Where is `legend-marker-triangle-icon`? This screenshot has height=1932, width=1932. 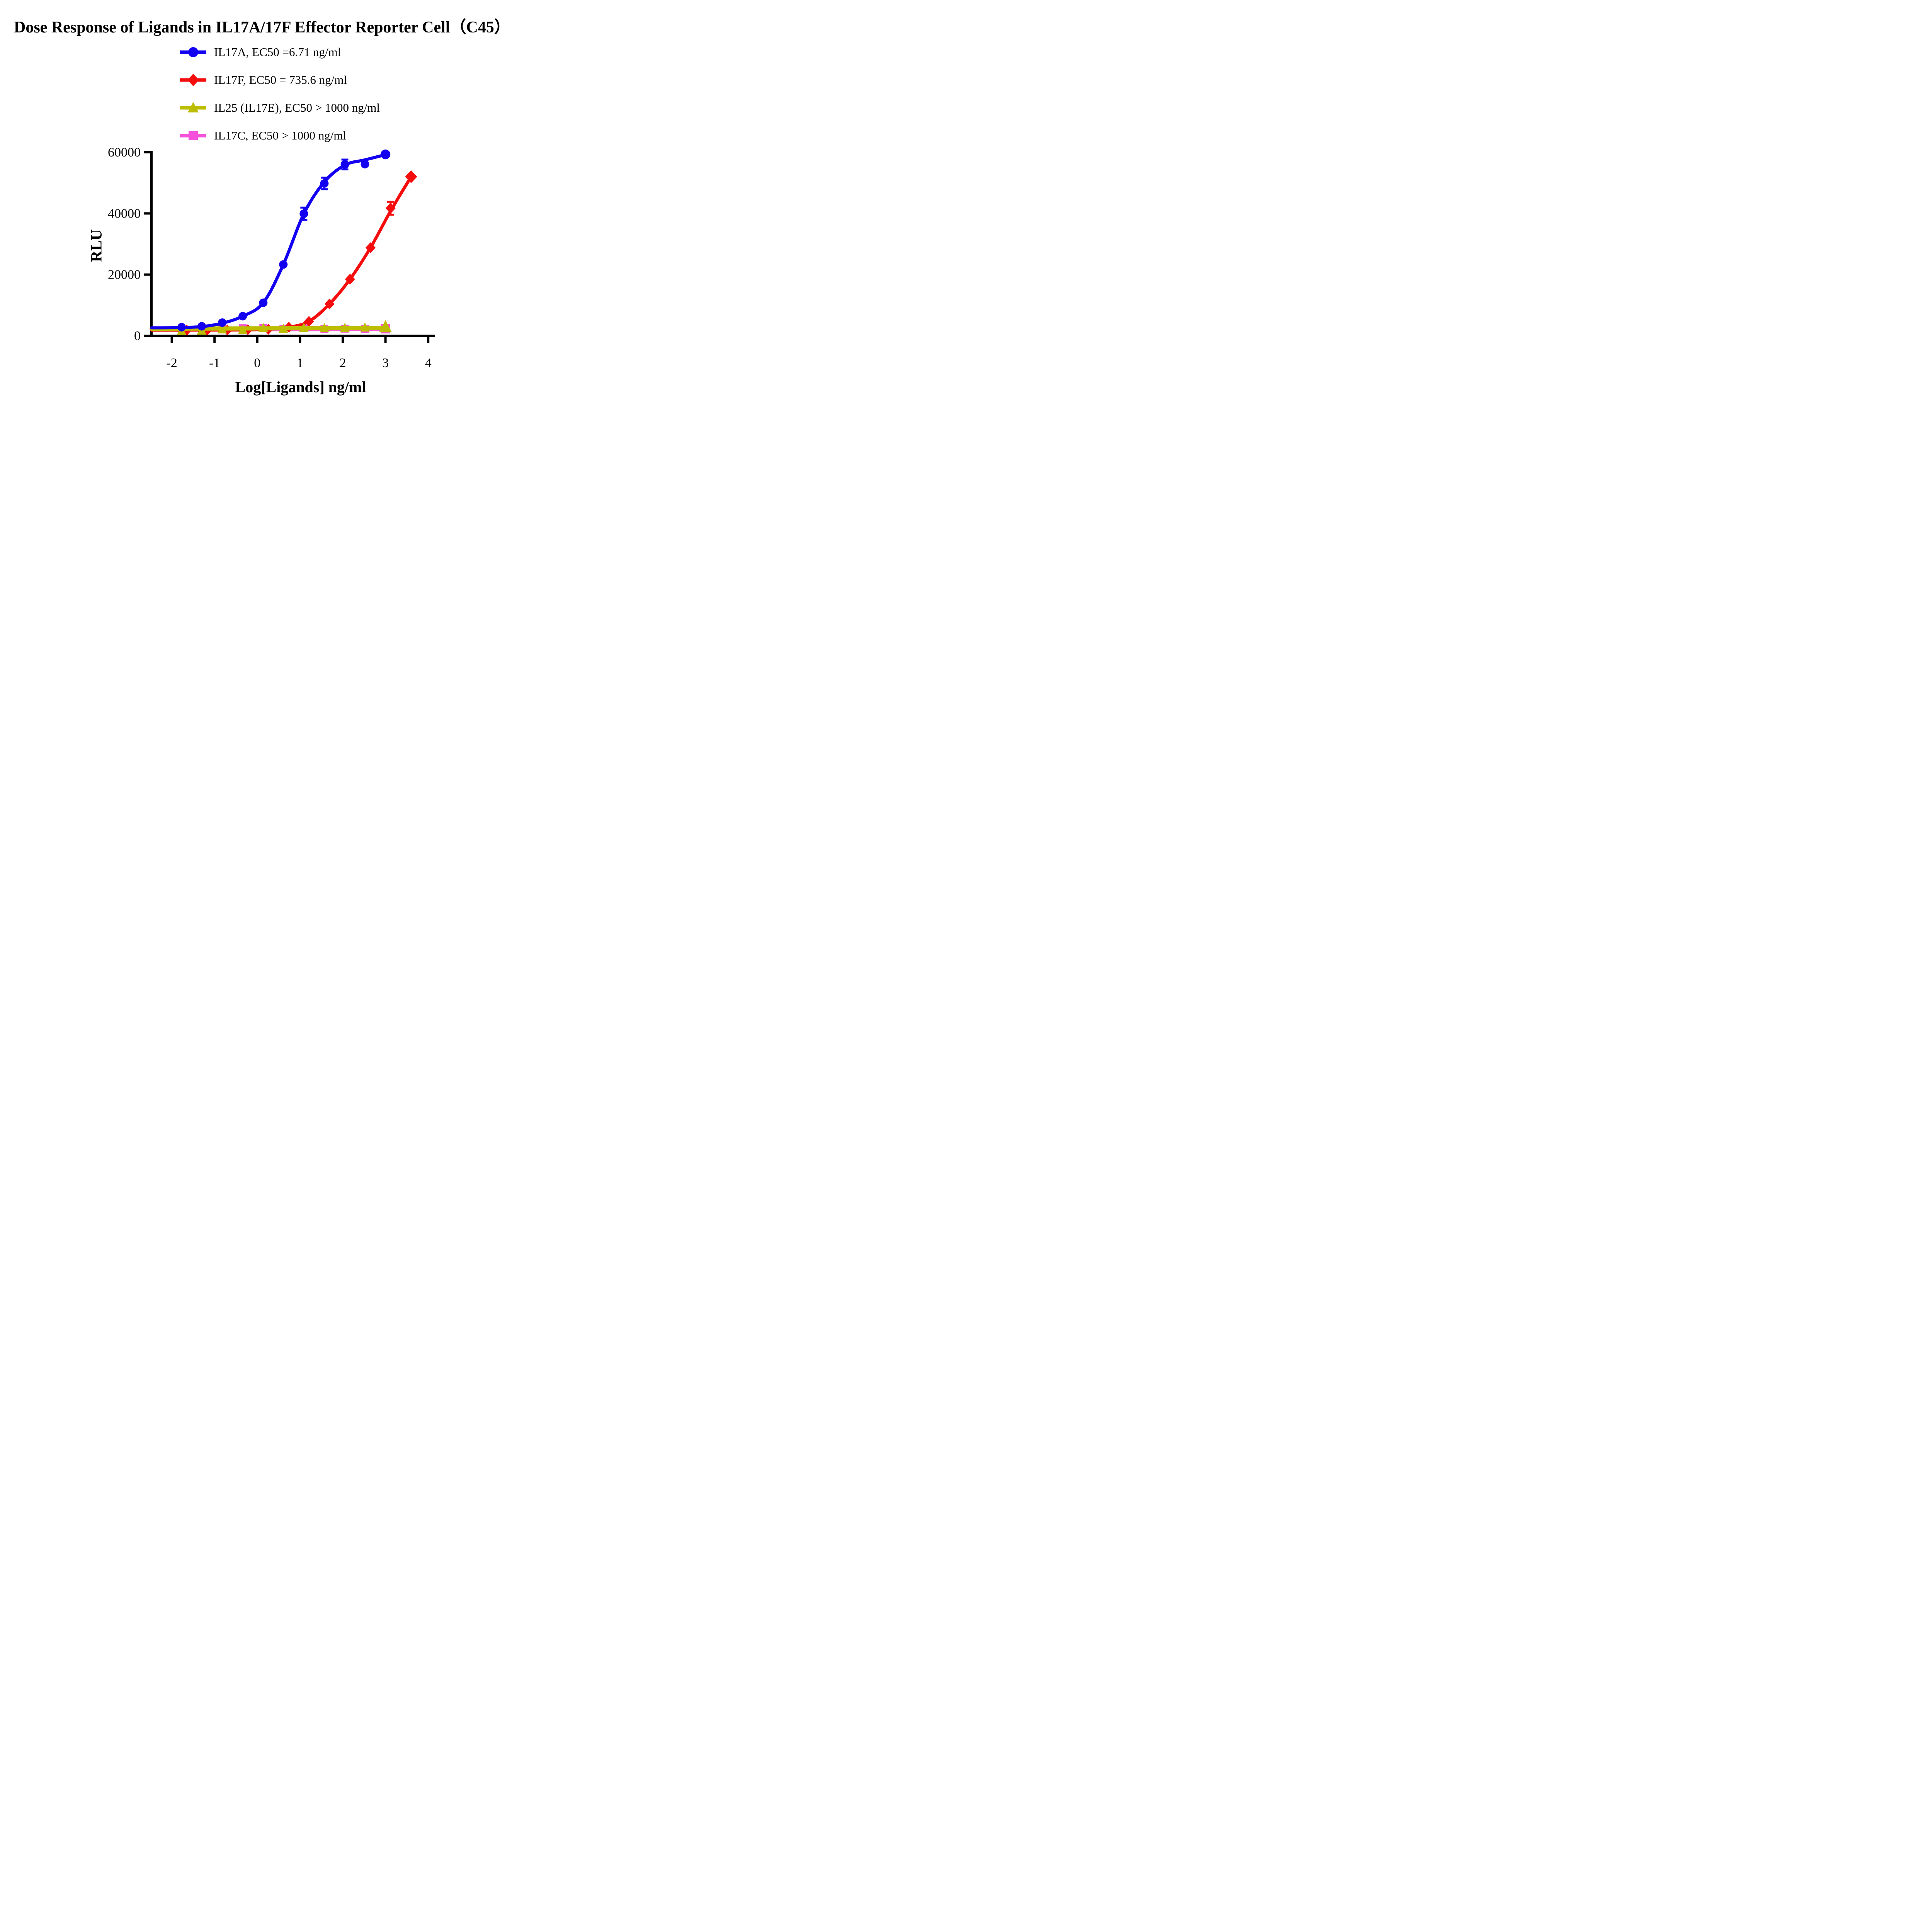 legend-marker-triangle-icon is located at coordinates (193, 107).